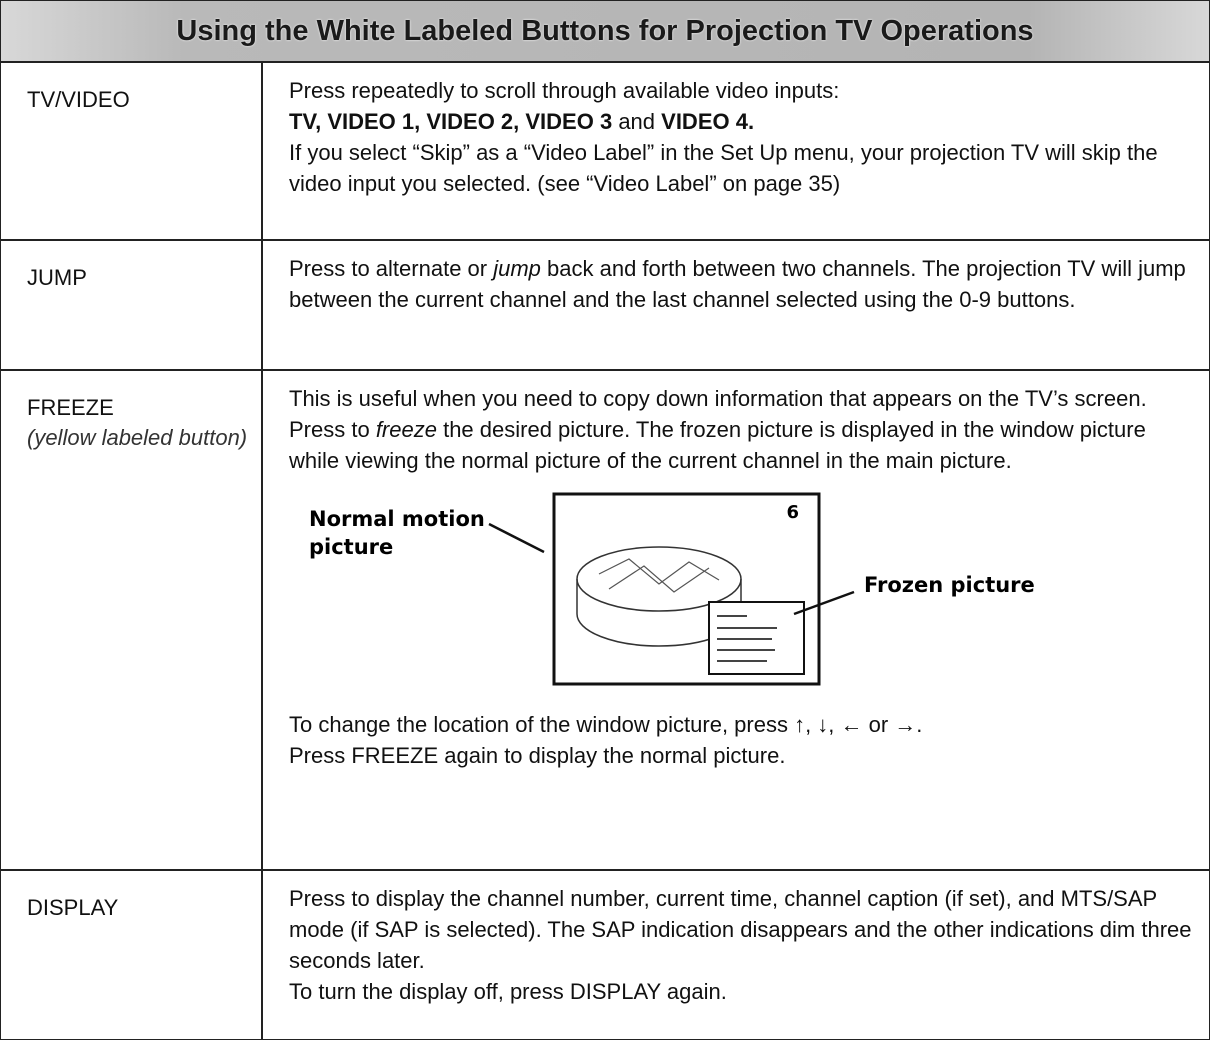 This screenshot has height=1040, width=1210. Describe the element at coordinates (517, 268) in the screenshot. I see `text: jump` at that location.